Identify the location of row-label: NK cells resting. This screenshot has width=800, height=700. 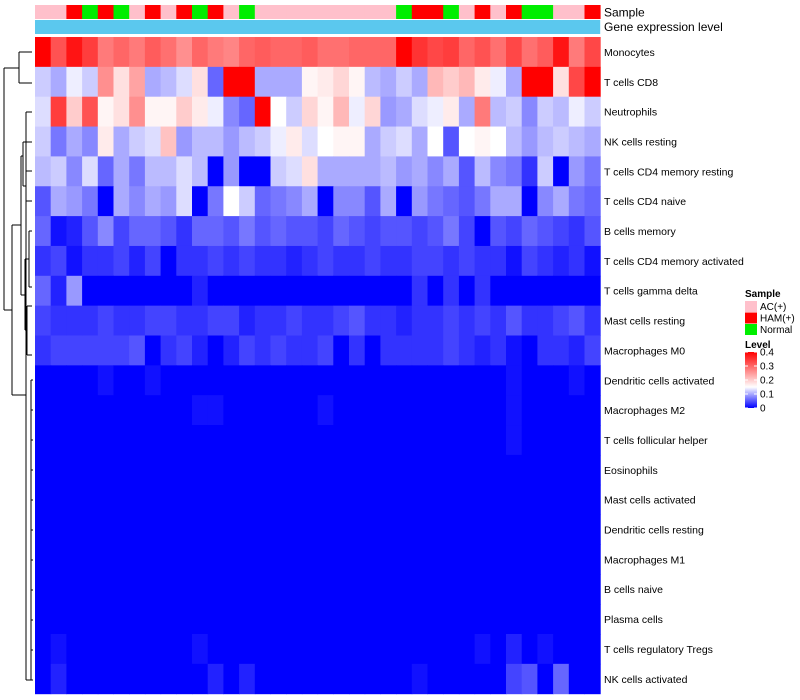
(640, 143).